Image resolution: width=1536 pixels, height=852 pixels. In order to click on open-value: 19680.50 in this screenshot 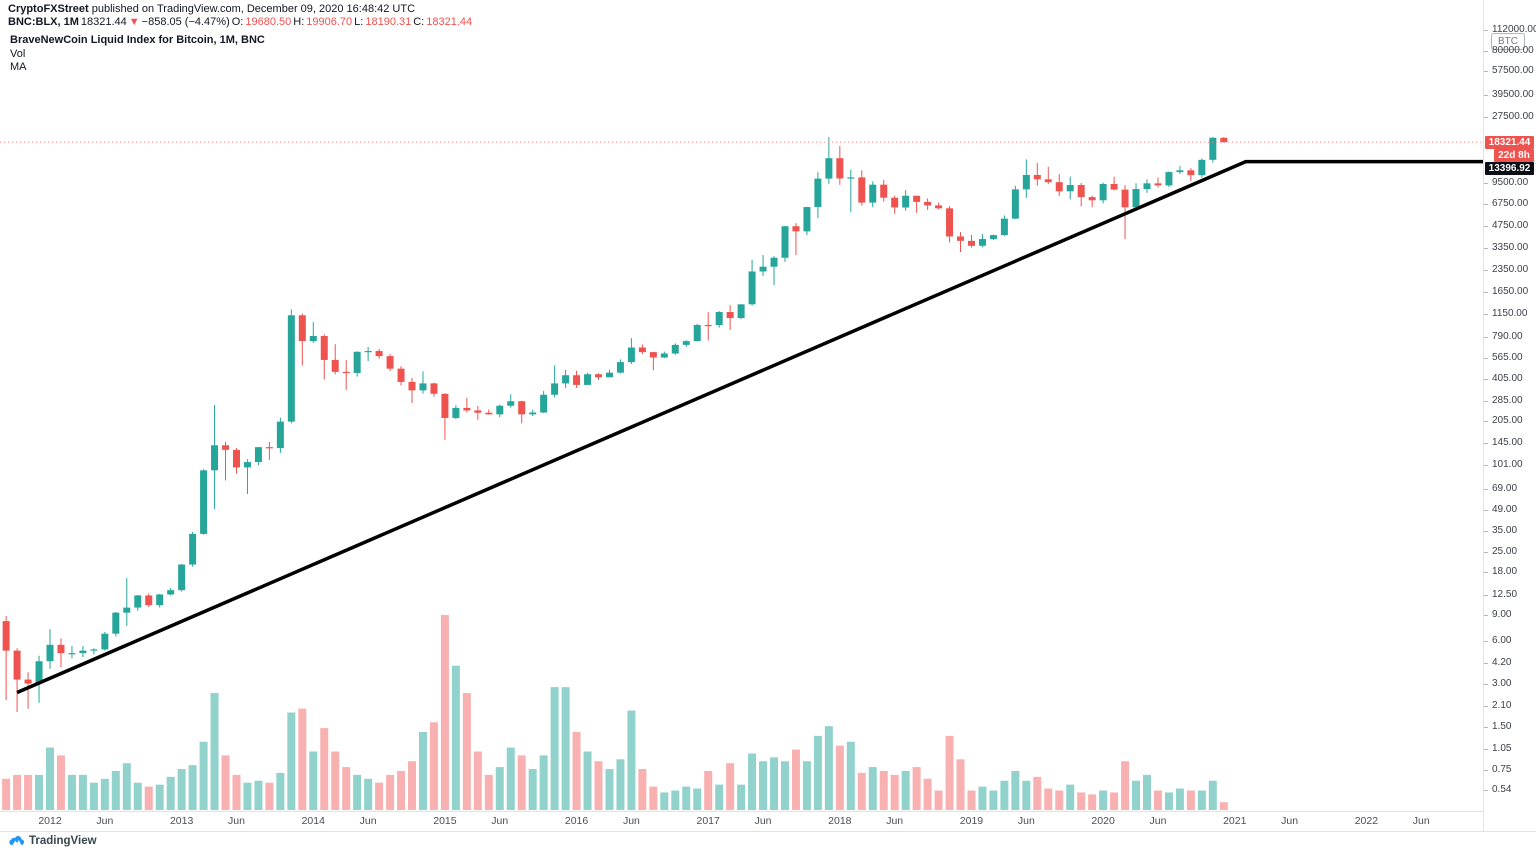, I will do `click(268, 22)`.